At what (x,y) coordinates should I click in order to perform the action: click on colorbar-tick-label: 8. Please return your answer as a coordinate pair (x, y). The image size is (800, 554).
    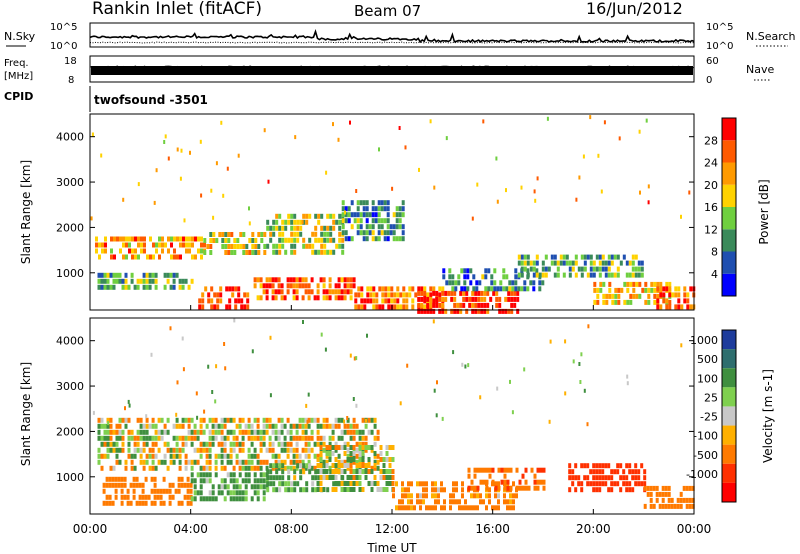
    Looking at the image, I should click on (714, 252).